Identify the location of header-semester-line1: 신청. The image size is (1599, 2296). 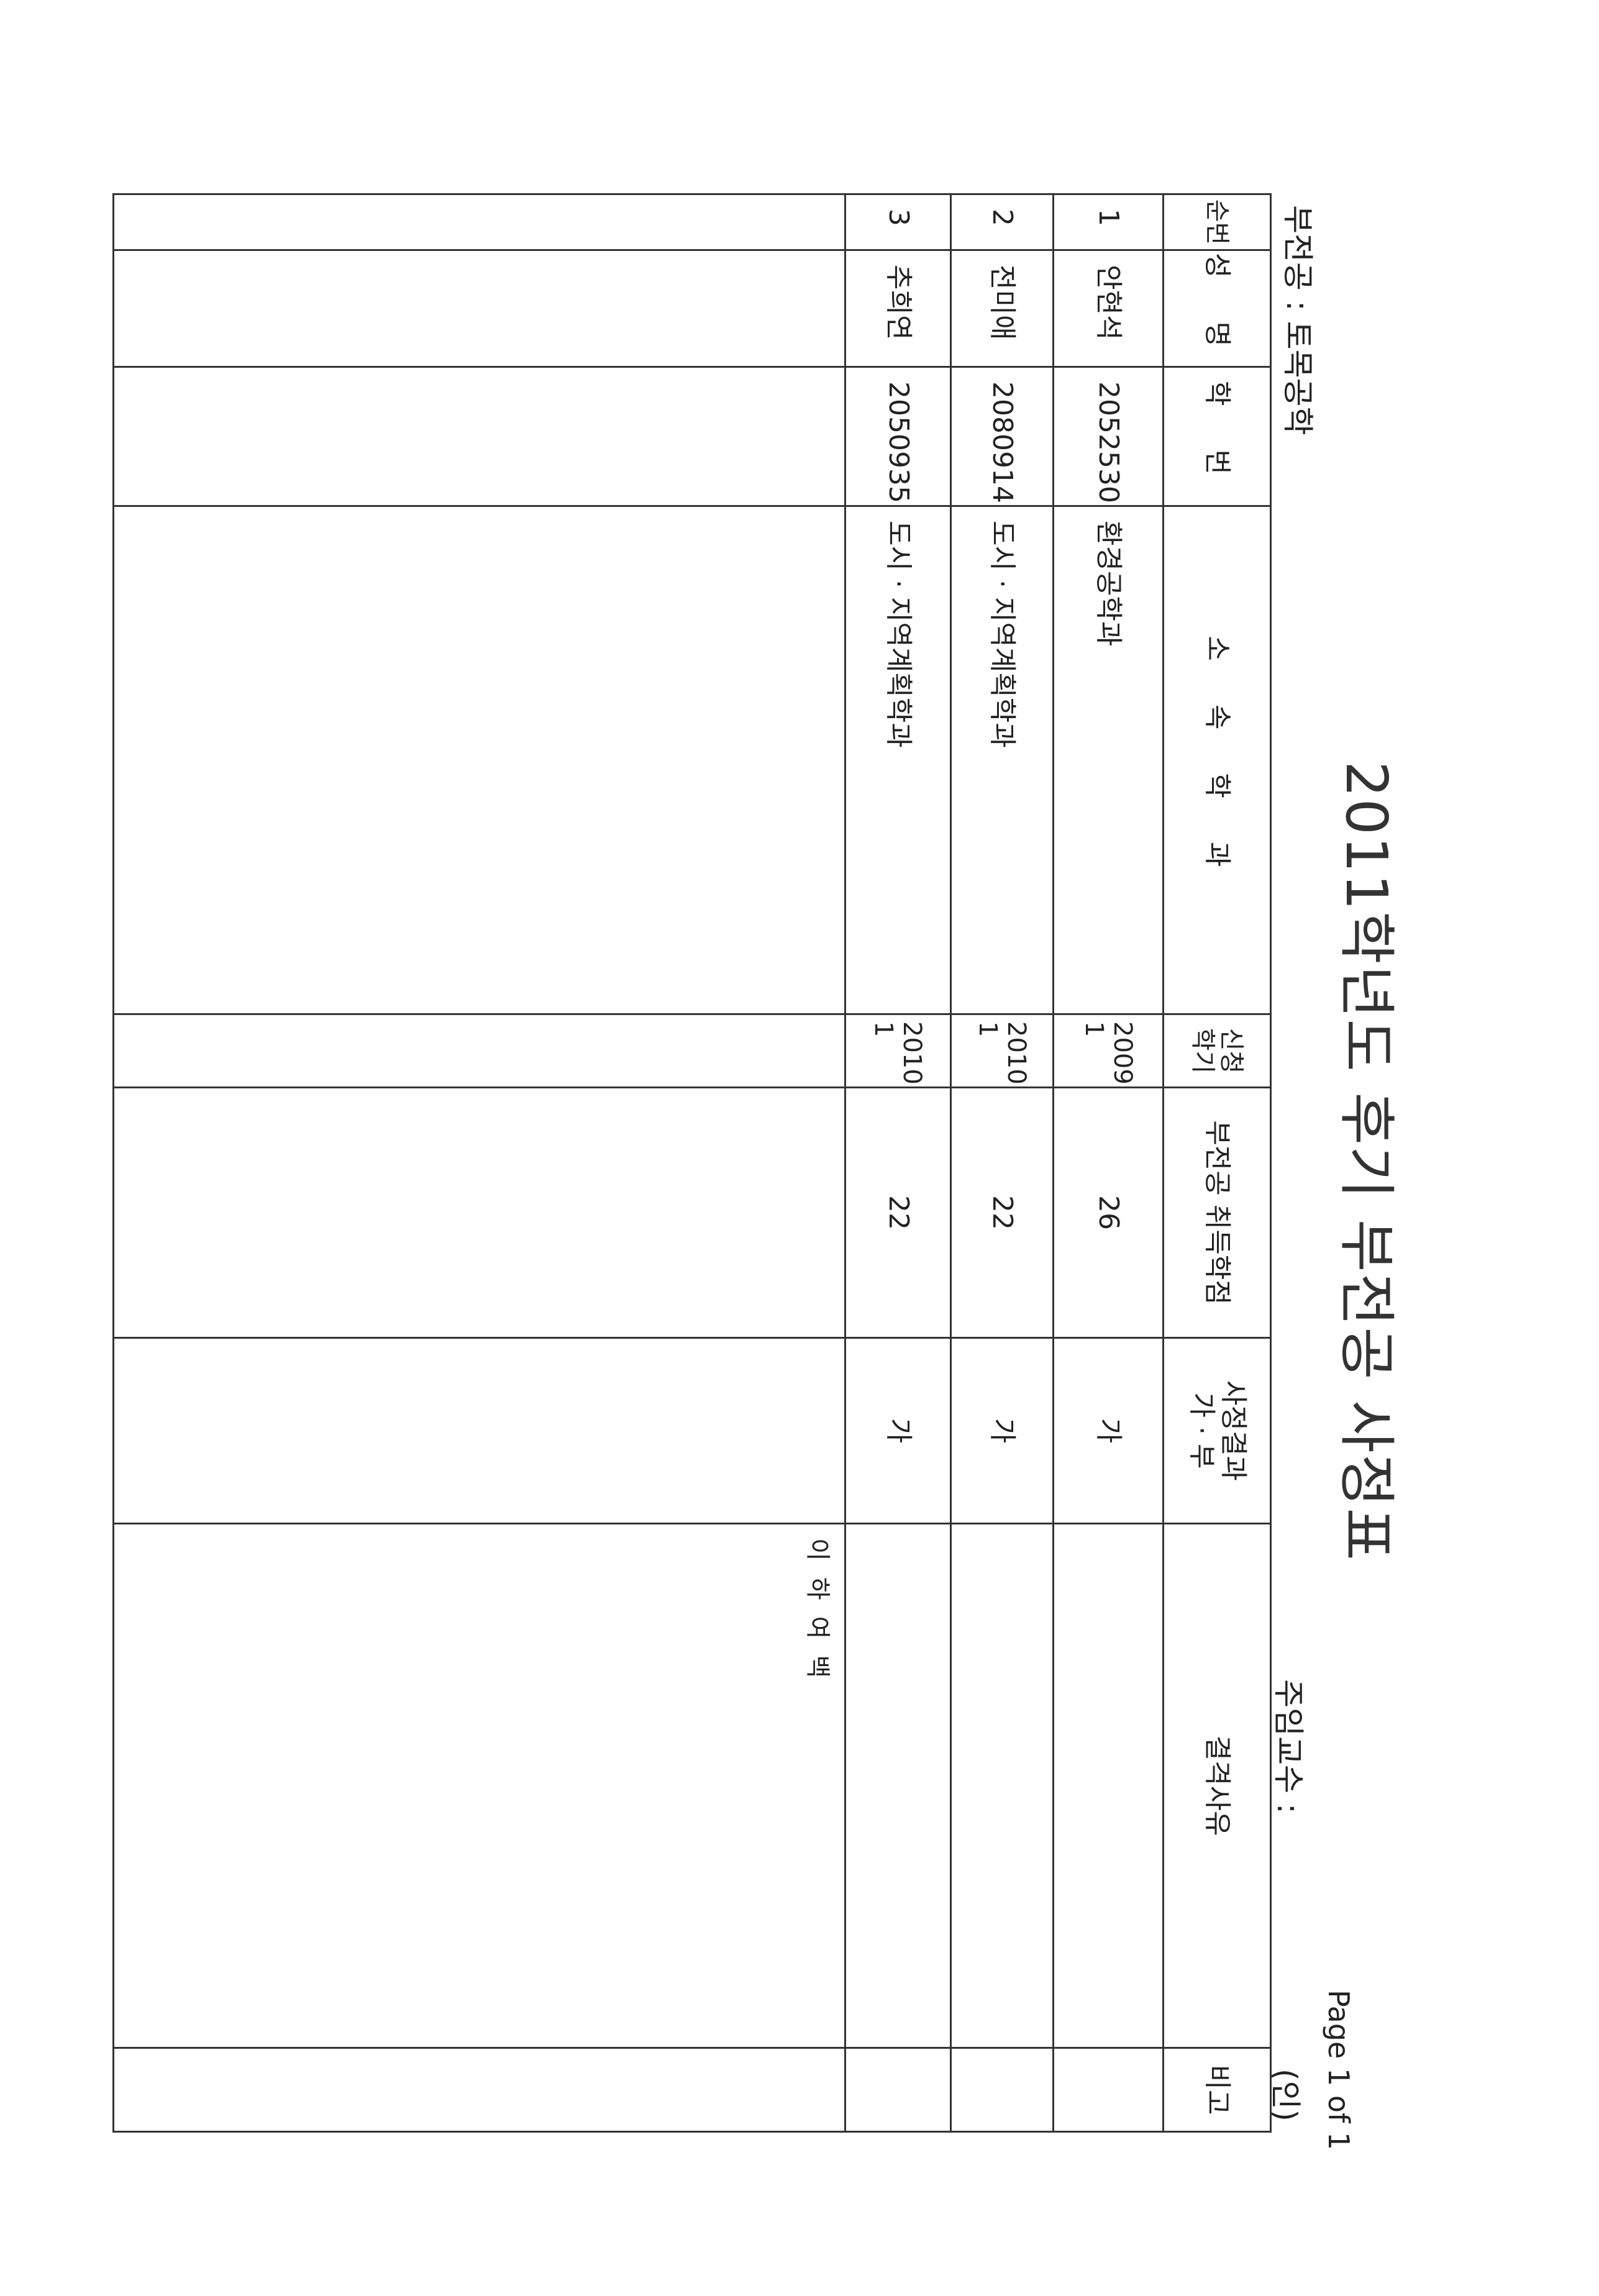
(1231, 1051).